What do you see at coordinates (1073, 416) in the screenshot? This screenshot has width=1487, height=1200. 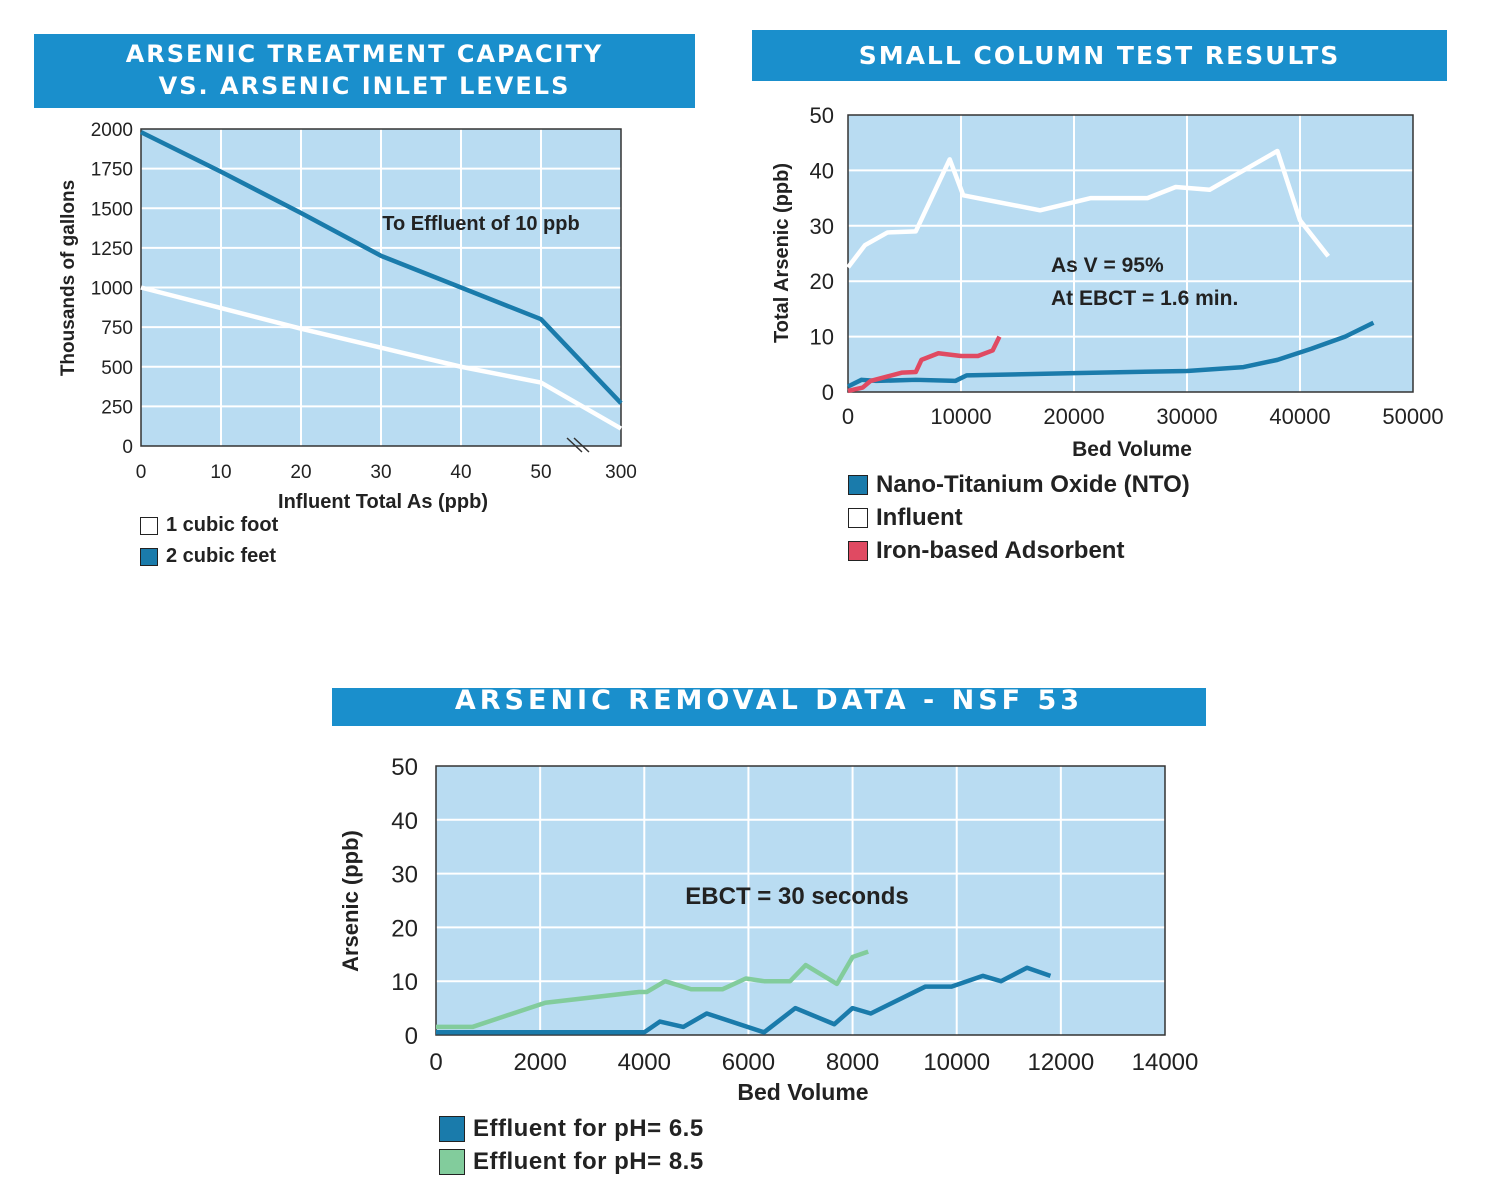 I see `x-tick-label: 20000` at bounding box center [1073, 416].